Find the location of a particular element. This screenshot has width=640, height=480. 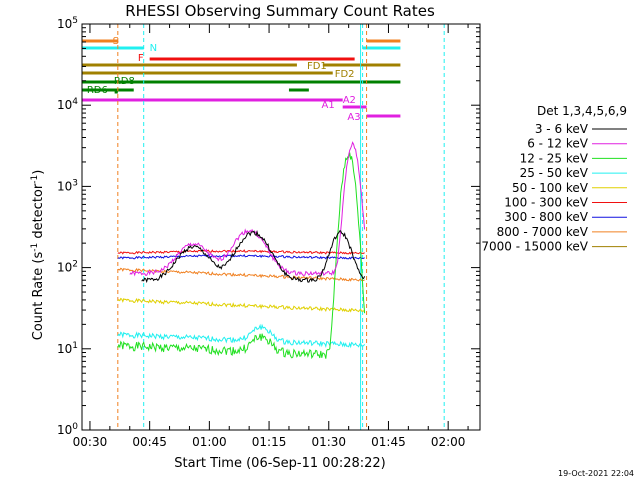

flag-label-s: S is located at coordinates (116, 41).